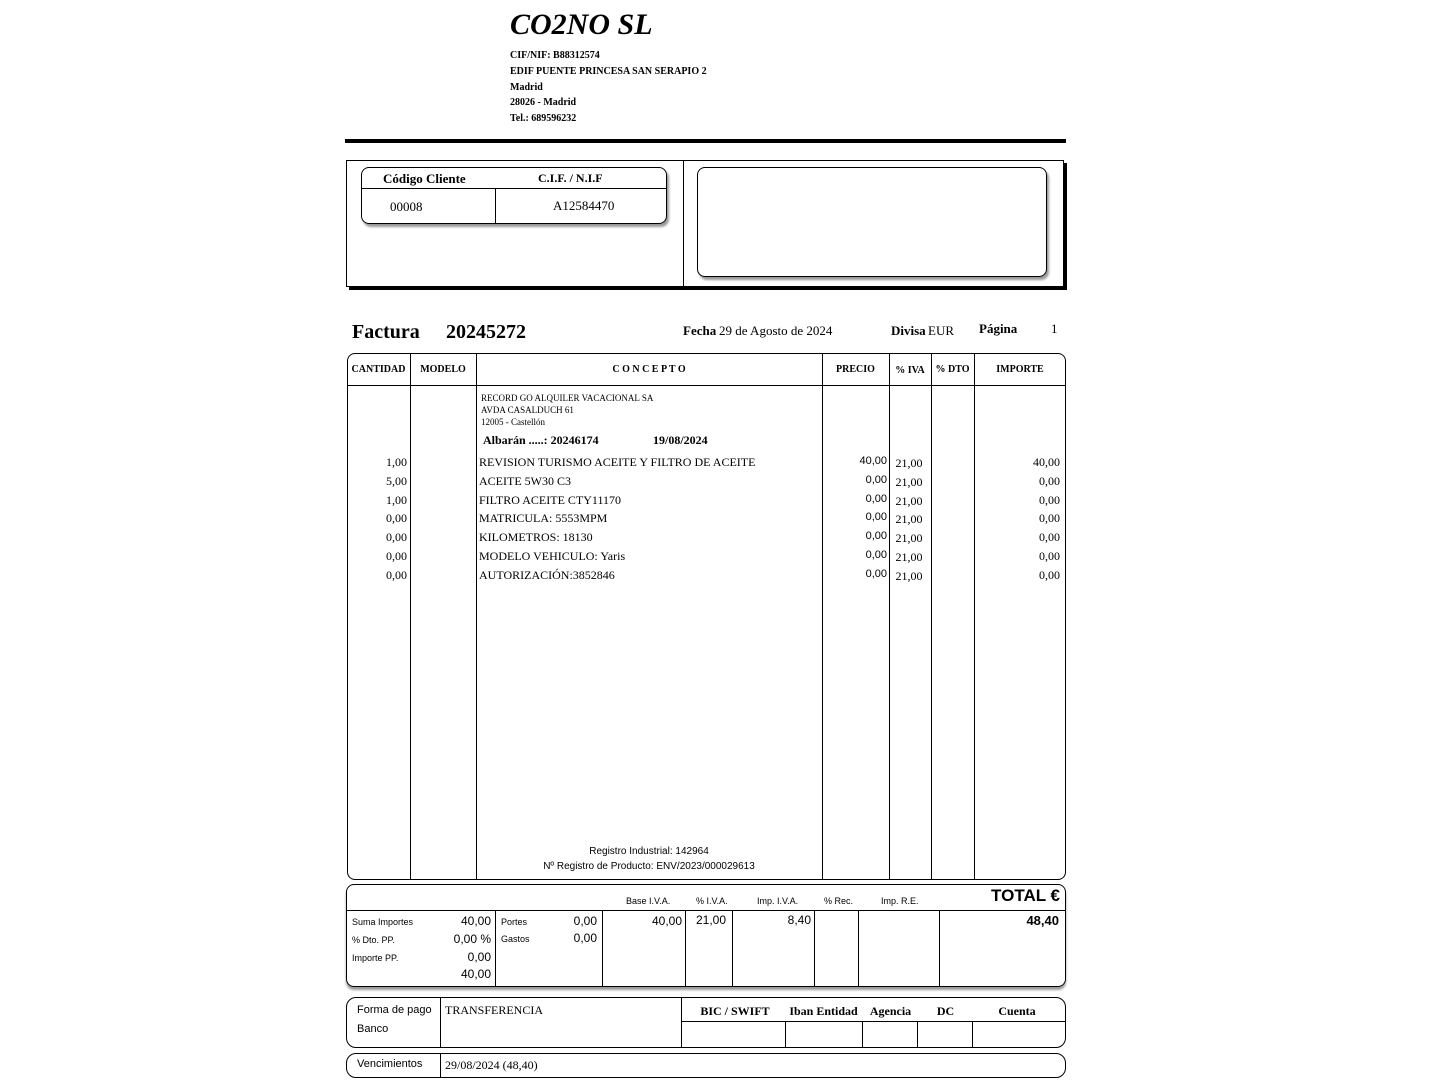  I want to click on gastos-label: Gastos, so click(515, 939).